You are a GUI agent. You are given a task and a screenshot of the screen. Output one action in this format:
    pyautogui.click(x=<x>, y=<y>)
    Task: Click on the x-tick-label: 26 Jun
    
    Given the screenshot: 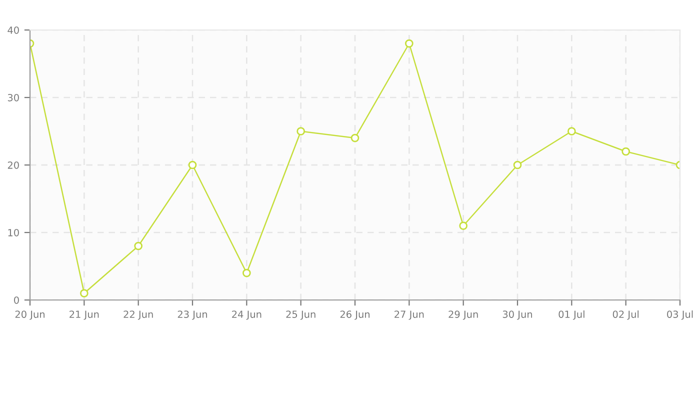 What is the action you would take?
    pyautogui.click(x=355, y=315)
    